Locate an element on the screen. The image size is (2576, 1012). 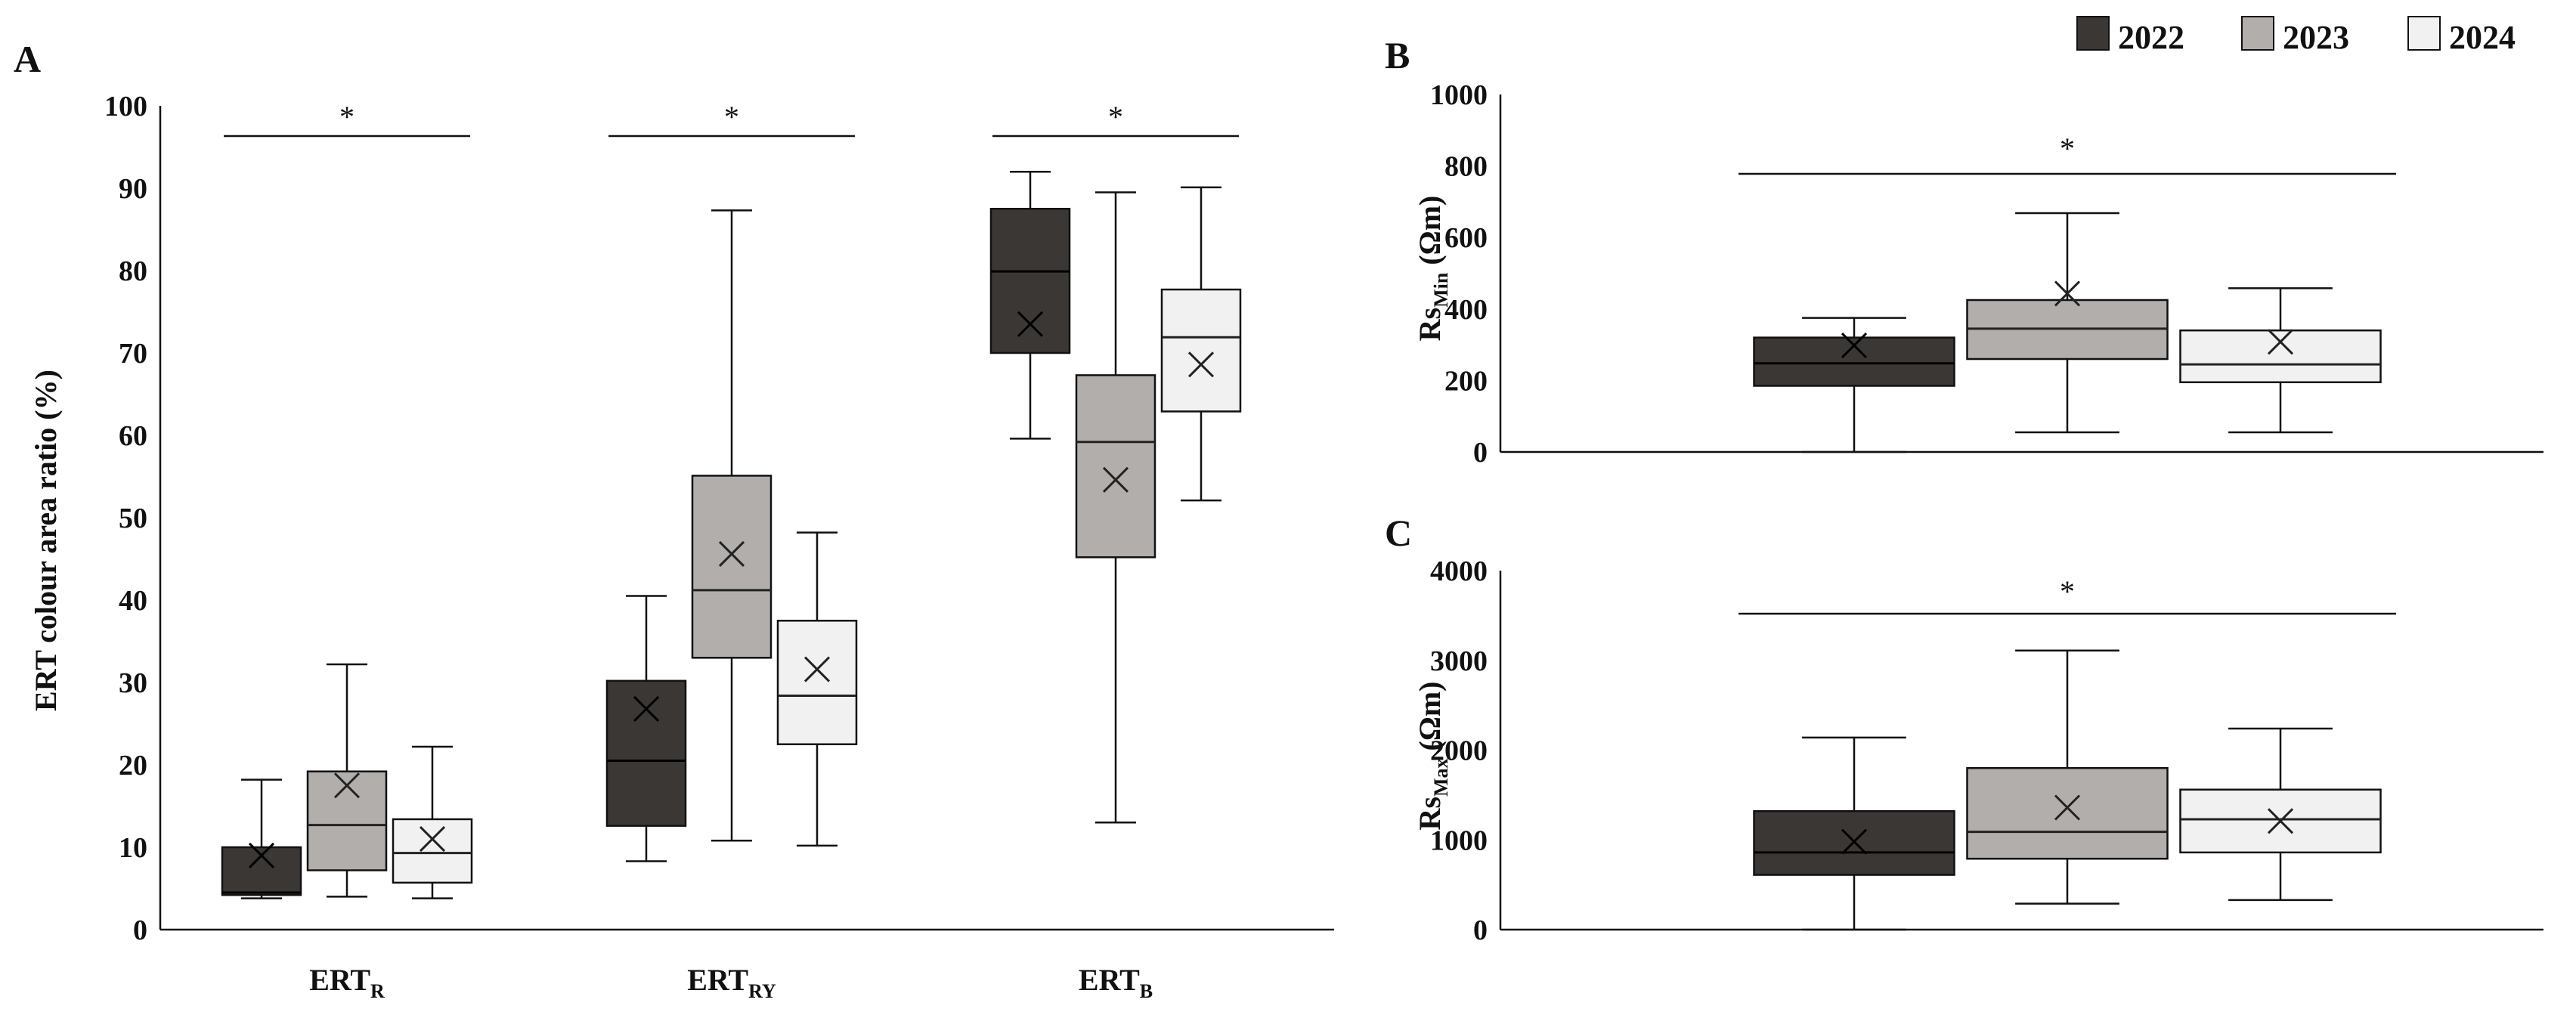
panel-a-box-2023-2-iqr-box is located at coordinates (1115, 466).